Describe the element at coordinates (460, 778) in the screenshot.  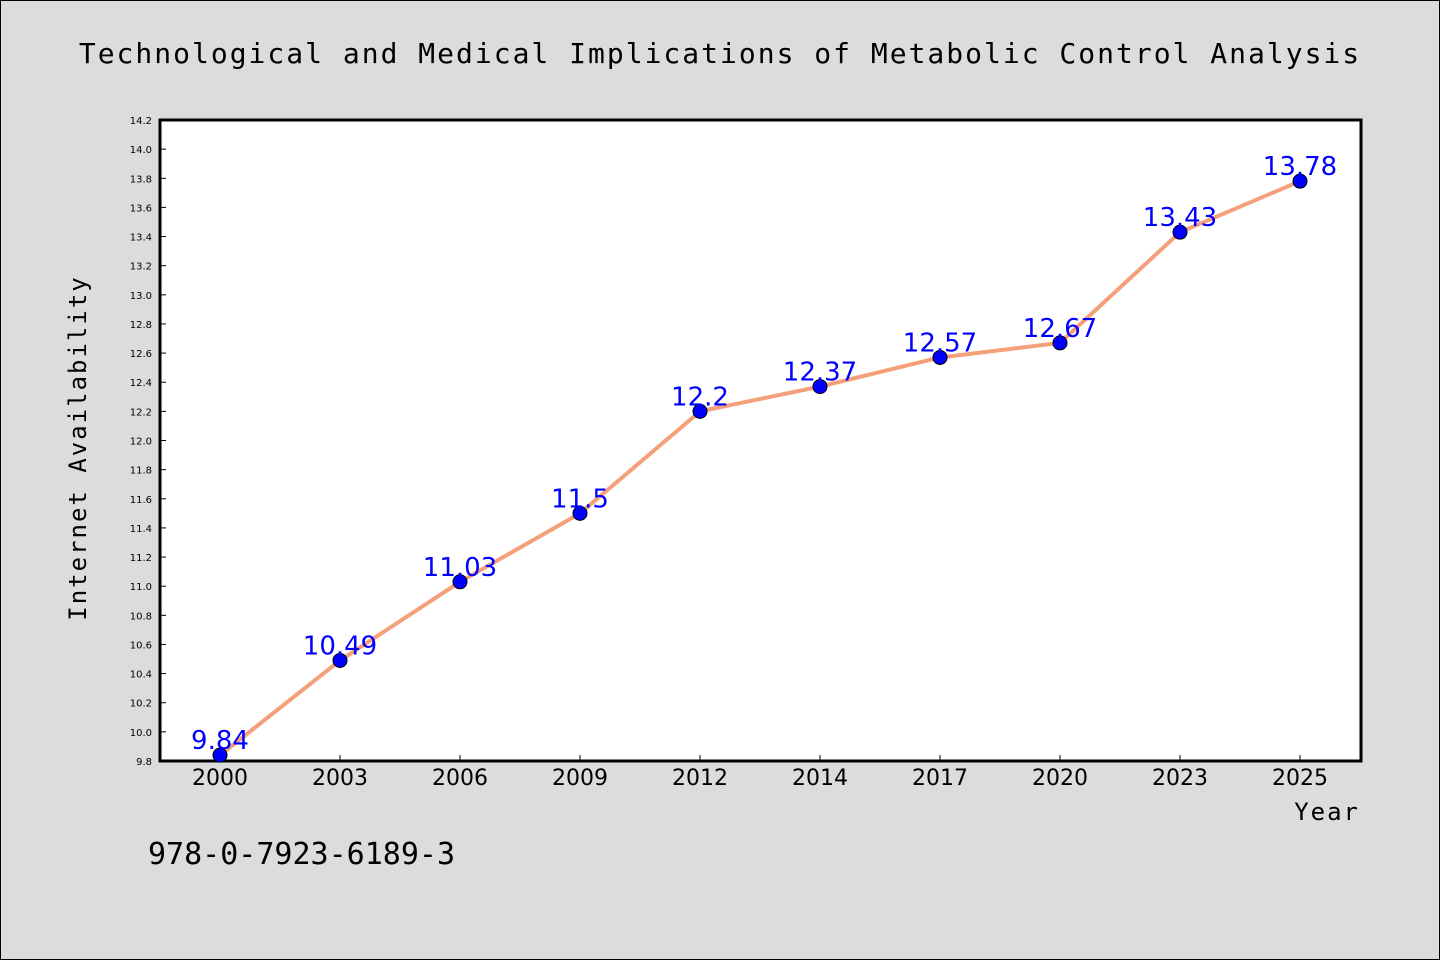
I see `x-tick-label: 2006` at that location.